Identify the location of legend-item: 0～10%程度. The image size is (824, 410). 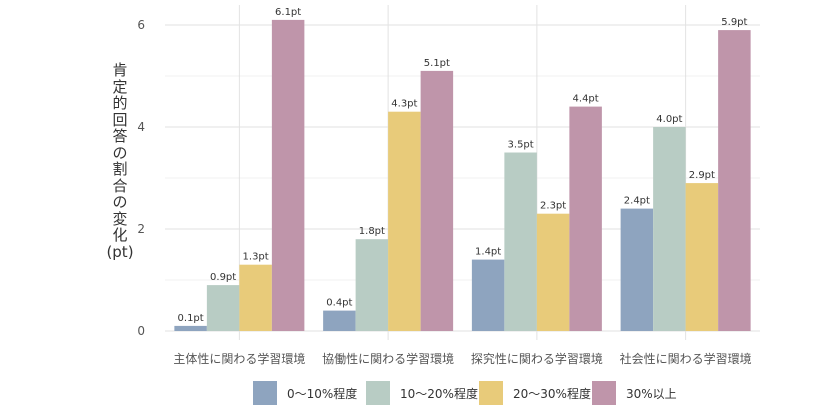
(305, 393).